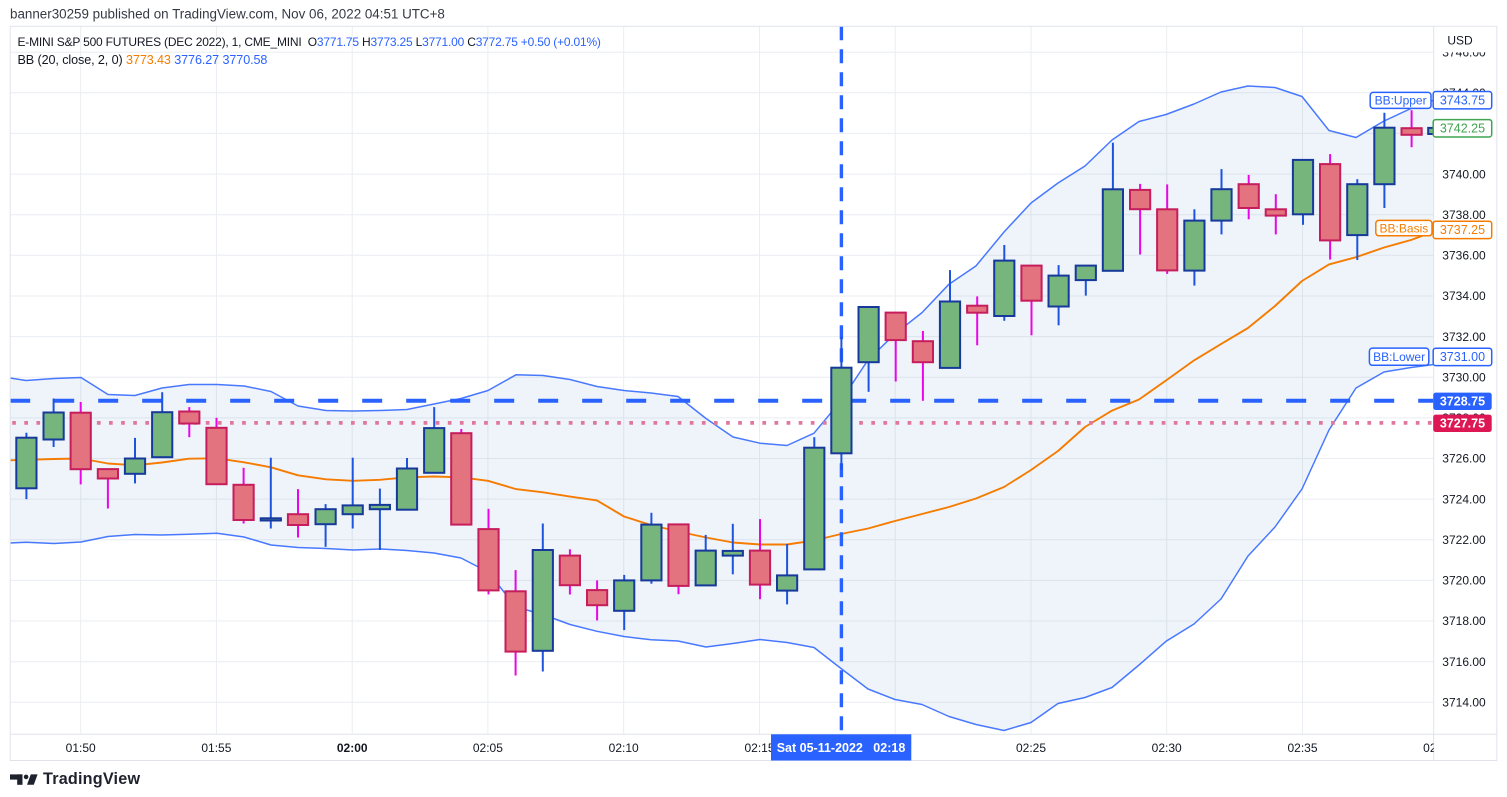 Image resolution: width=1507 pixels, height=797 pixels. Describe the element at coordinates (1462, 129) in the screenshot. I see `svg-text: 3742.25` at that location.